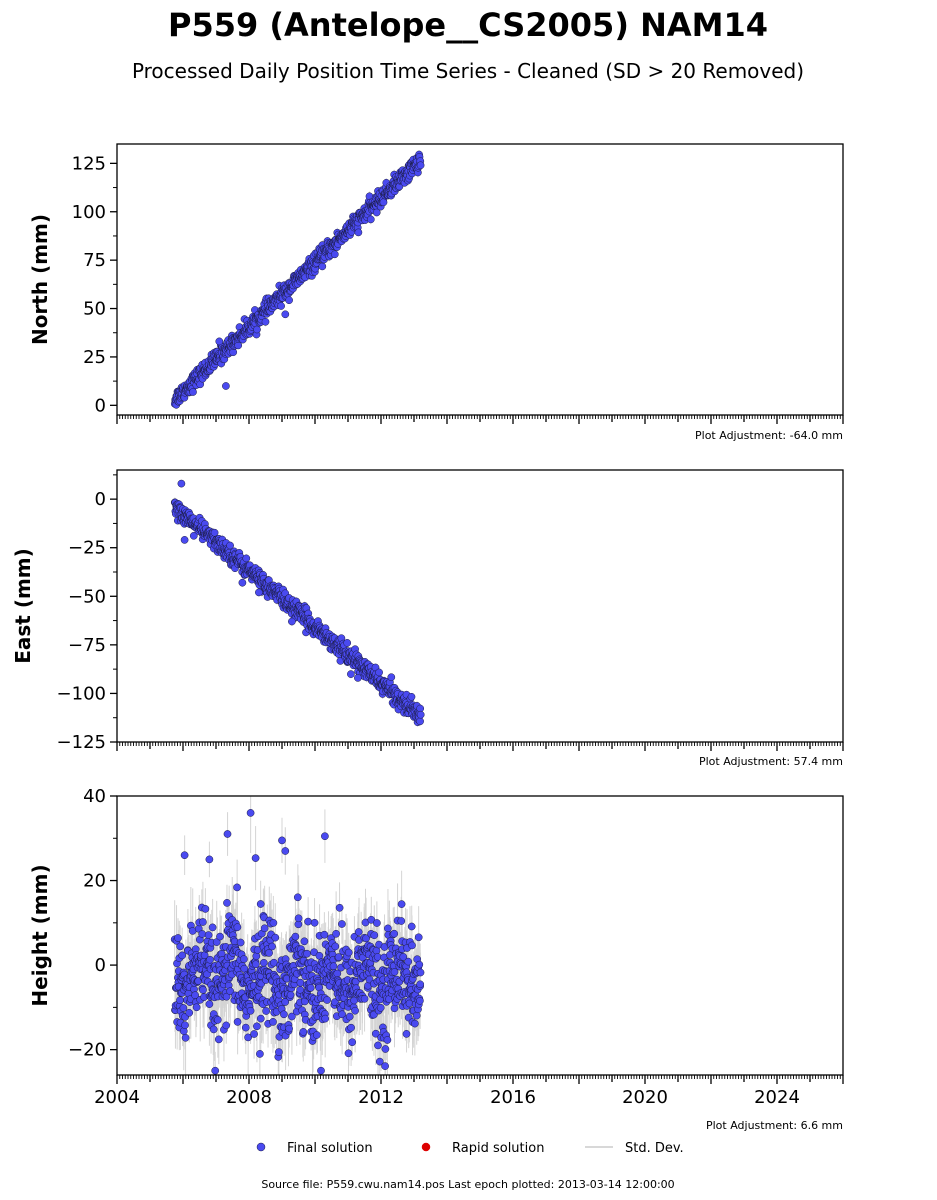  Describe the element at coordinates (89, 163) in the screenshot. I see `north-y-tick-label: 125` at that location.